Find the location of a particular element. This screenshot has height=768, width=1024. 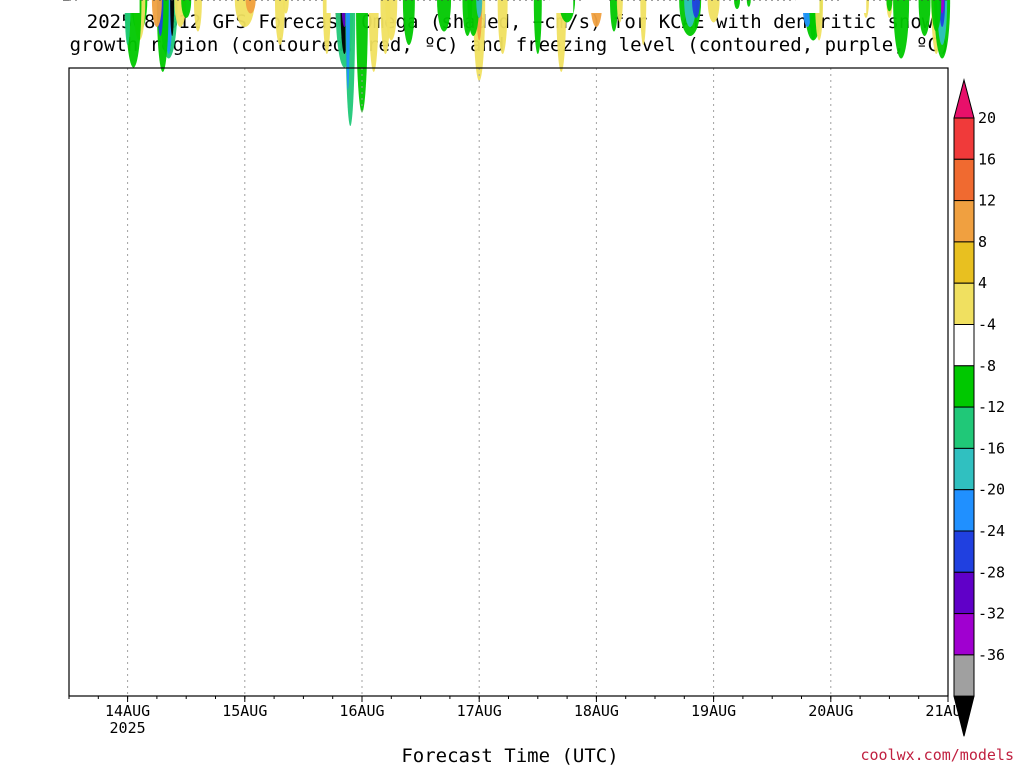

y-tick-label: 400 is located at coordinates (46, 2).